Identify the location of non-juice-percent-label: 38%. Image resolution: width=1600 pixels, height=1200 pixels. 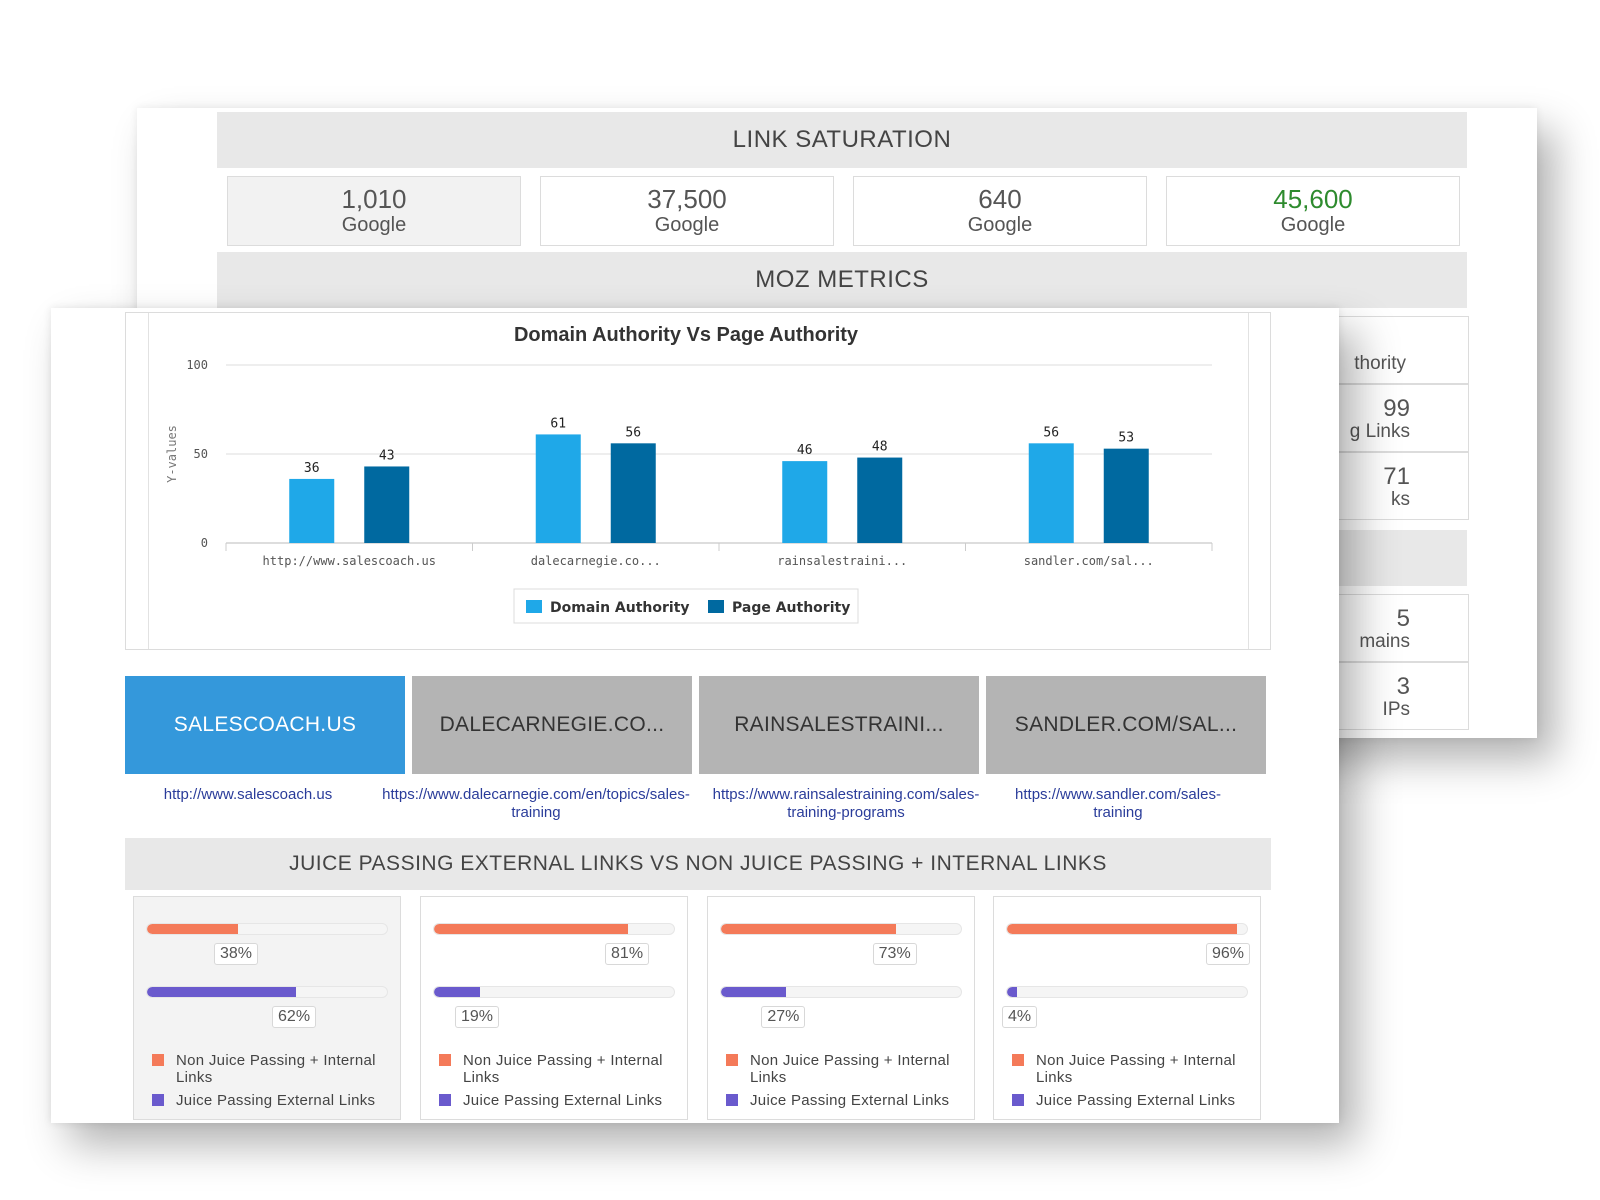
(235, 954).